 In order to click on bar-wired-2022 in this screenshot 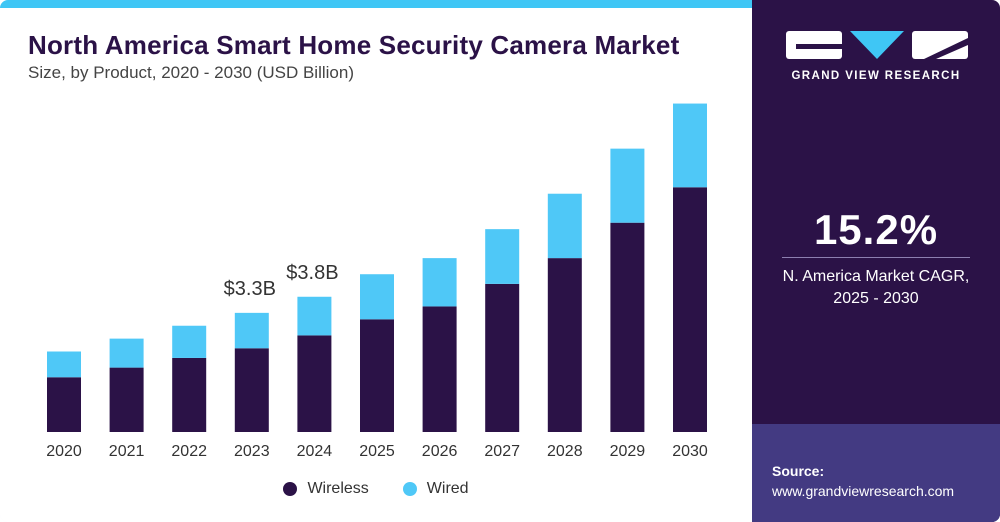, I will do `click(189, 341)`.